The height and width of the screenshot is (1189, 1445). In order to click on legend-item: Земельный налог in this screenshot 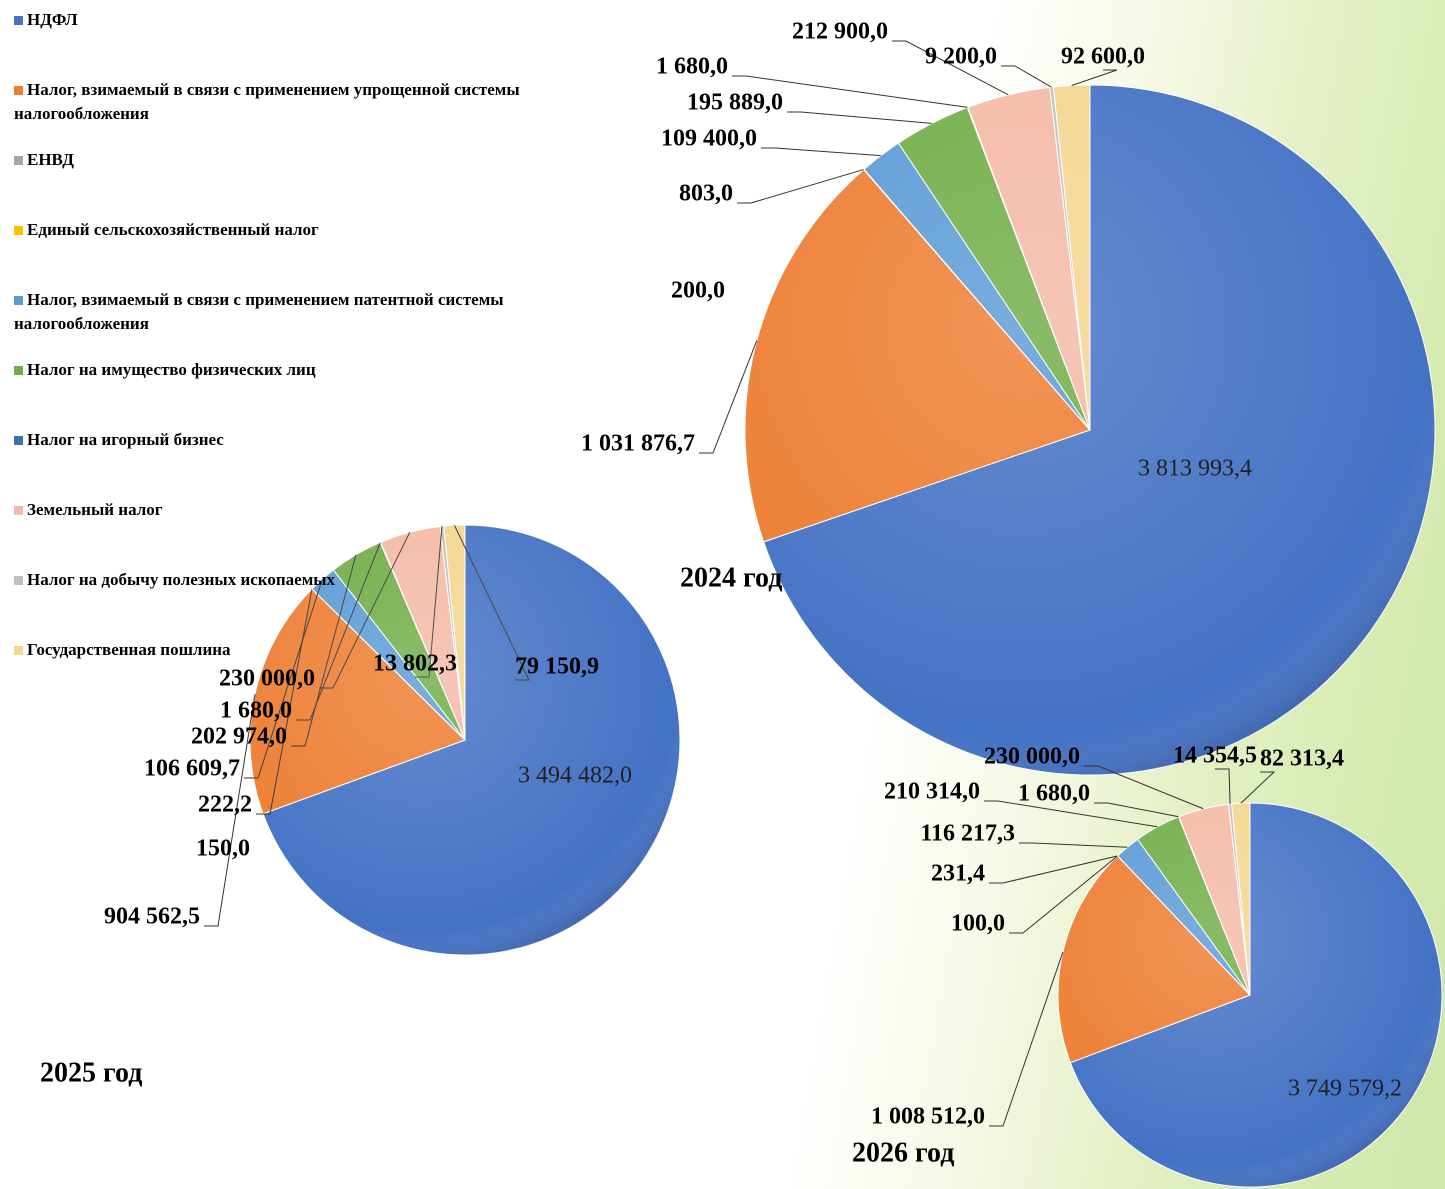, I will do `click(314, 533)`.